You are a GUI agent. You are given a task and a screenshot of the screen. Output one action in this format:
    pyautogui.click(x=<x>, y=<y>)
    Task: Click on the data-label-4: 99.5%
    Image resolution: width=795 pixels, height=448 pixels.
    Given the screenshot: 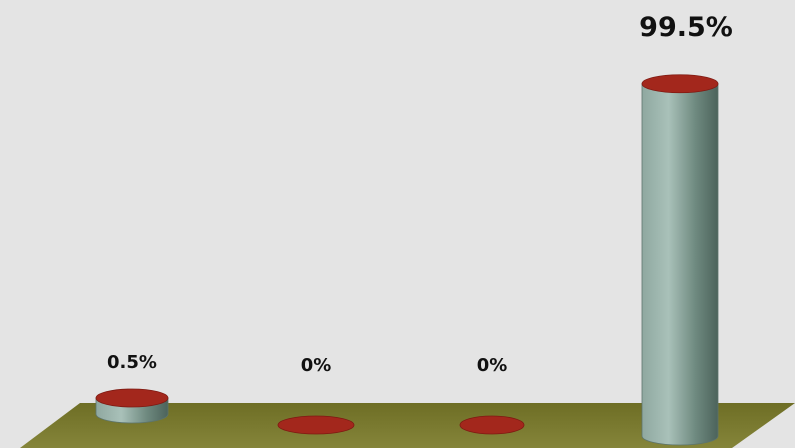 What is the action you would take?
    pyautogui.click(x=686, y=27)
    